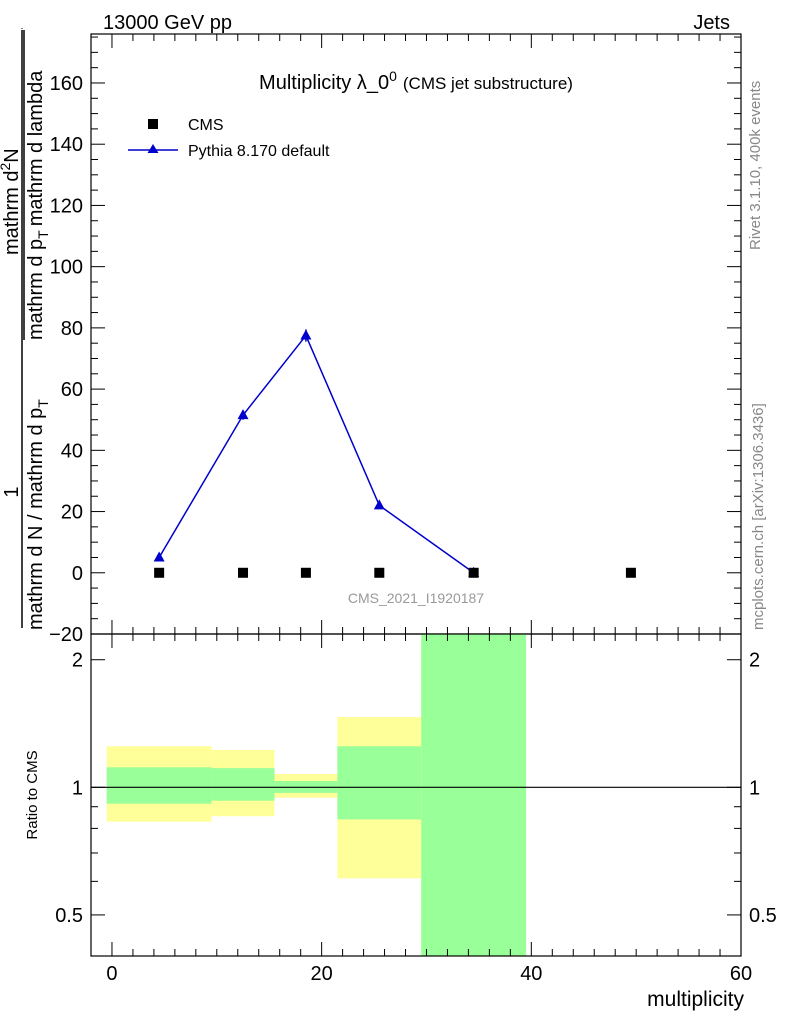  What do you see at coordinates (69, 916) in the screenshot?
I see `ratio-y-tick-label: 0.5` at bounding box center [69, 916].